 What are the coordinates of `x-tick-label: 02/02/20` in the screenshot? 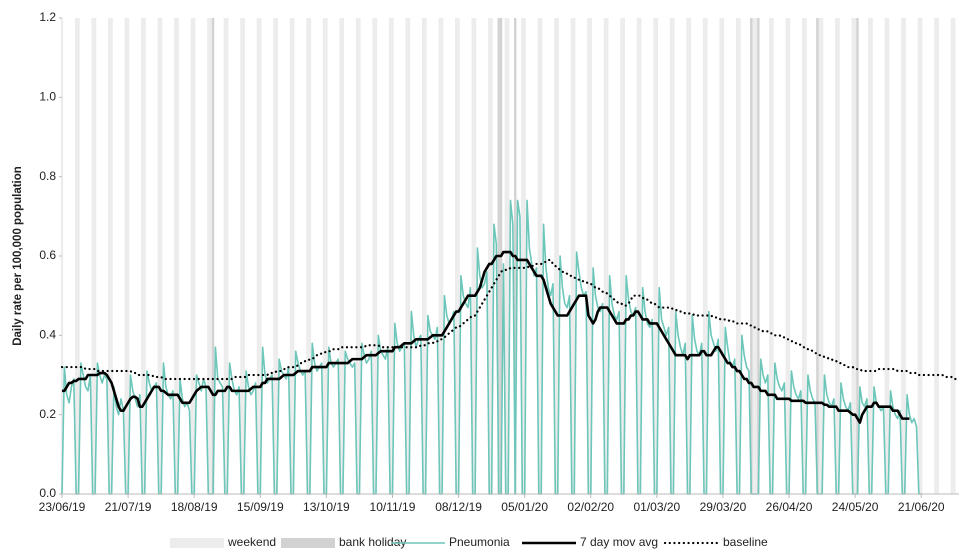 It's located at (590, 507).